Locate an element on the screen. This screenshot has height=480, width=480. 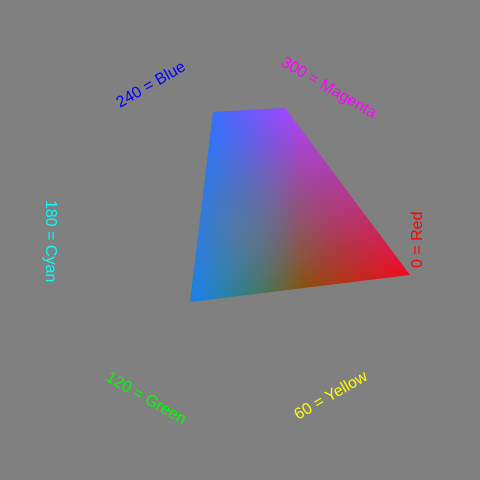
hue-label-cyan: 180 = Cyan is located at coordinates (50, 241).